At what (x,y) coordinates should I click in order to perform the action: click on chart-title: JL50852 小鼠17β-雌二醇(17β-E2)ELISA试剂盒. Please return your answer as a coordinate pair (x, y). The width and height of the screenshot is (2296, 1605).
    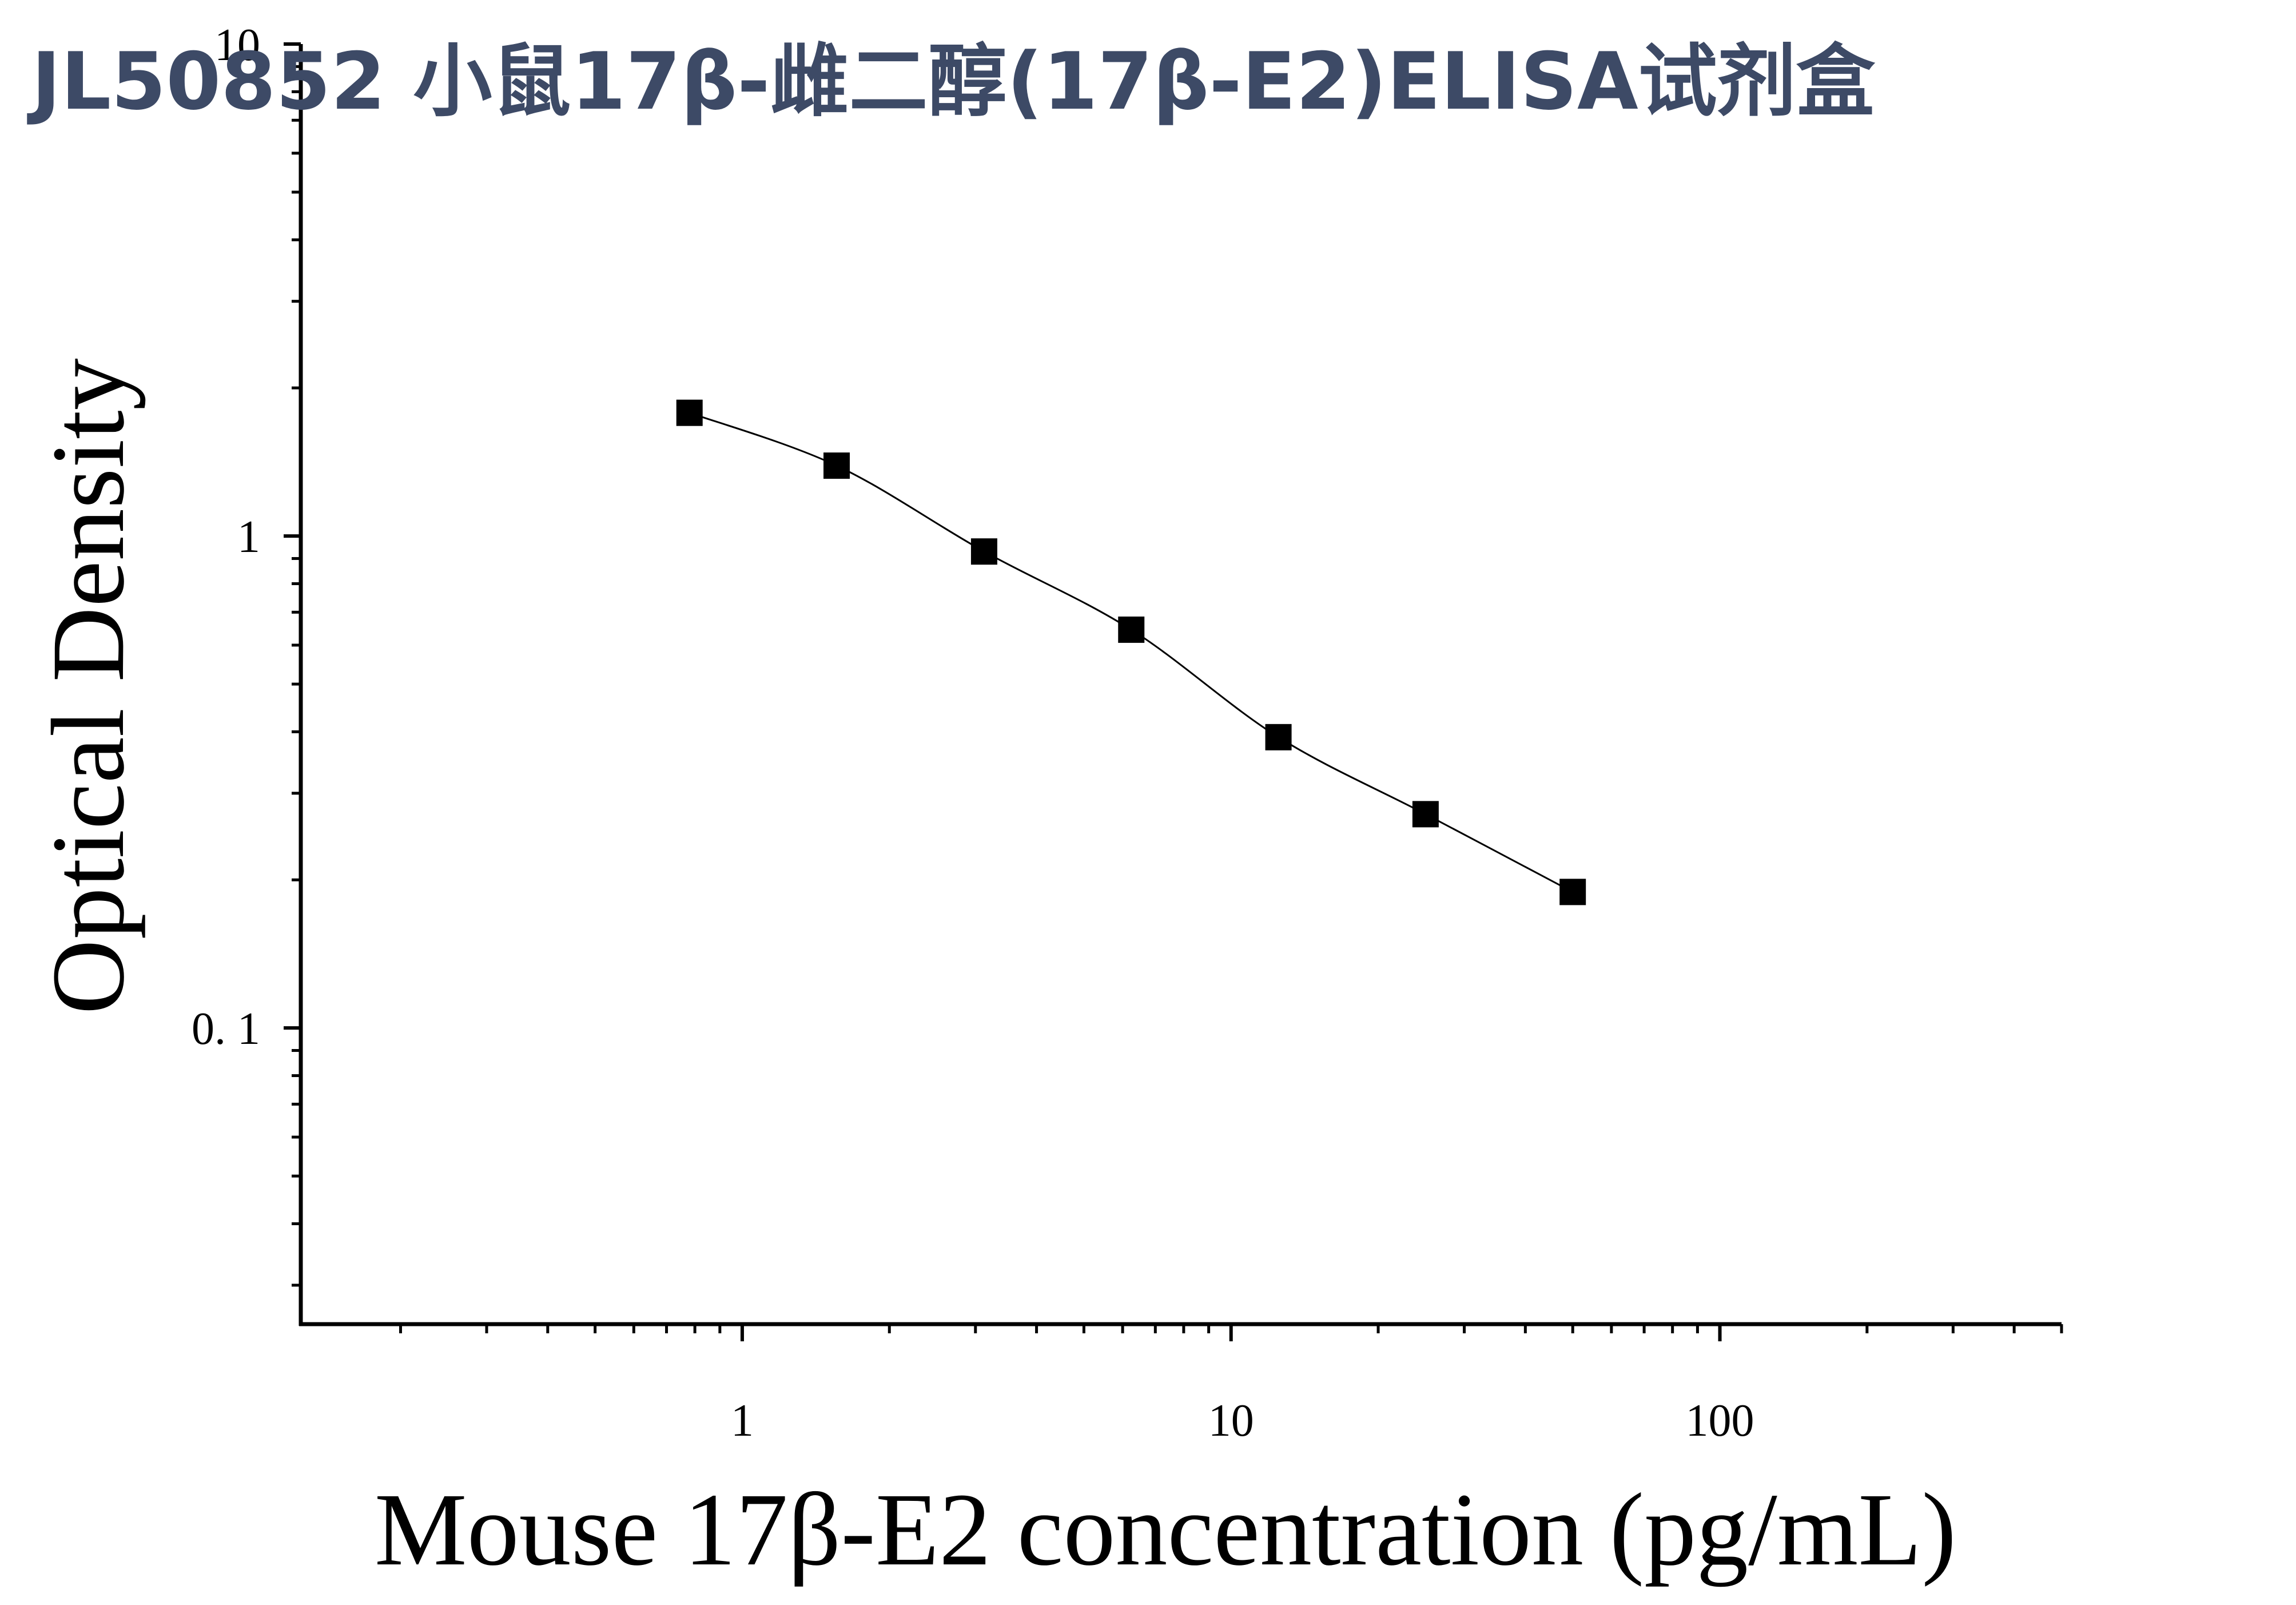
    Looking at the image, I should click on (952, 81).